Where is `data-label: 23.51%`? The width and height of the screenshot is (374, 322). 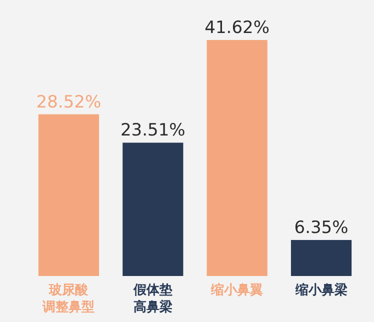
data-label: 23.51% is located at coordinates (153, 130).